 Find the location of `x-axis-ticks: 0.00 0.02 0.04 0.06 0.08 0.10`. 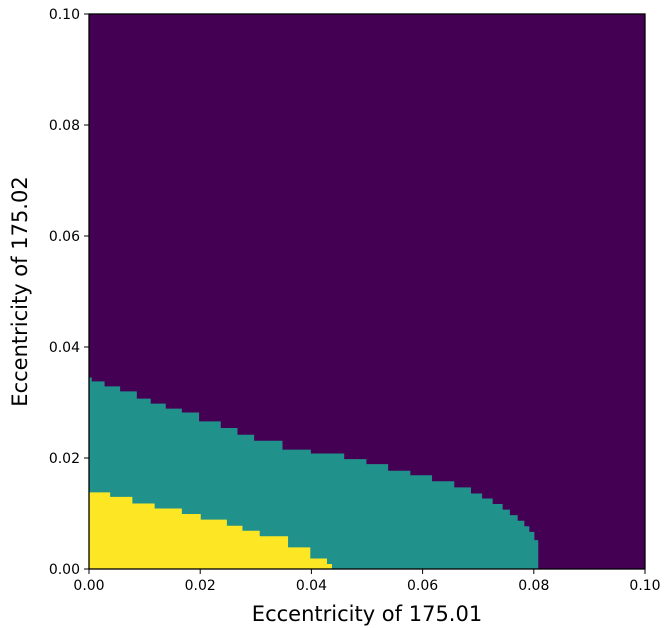

x-axis-ticks: 0.00 0.02 0.04 0.06 0.08 0.10 is located at coordinates (367, 581).